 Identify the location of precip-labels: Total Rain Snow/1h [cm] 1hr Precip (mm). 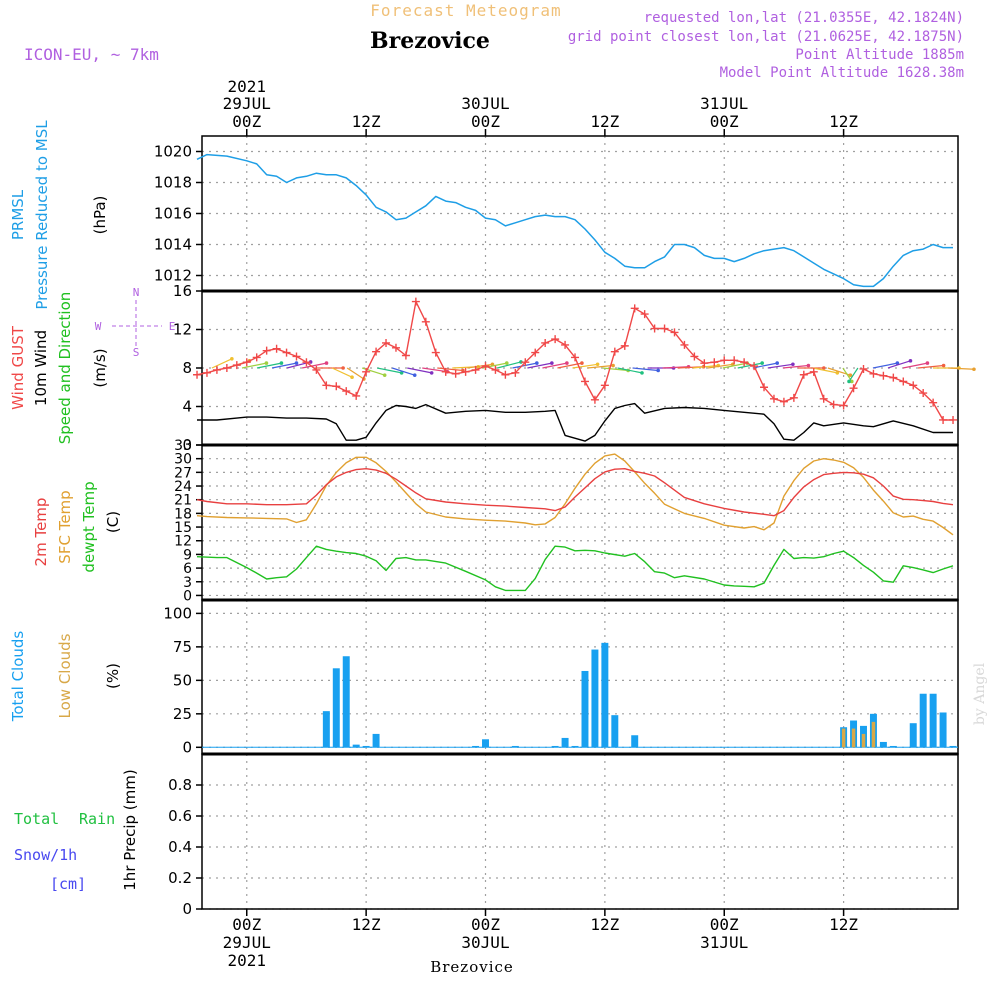
(76, 831).